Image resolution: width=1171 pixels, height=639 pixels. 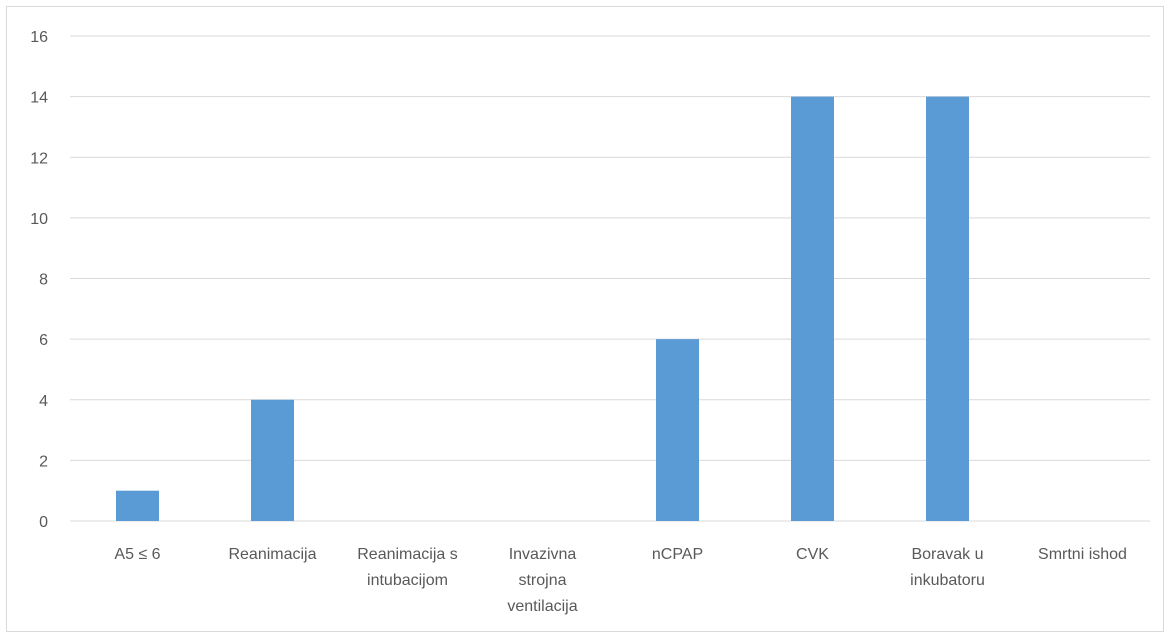 I want to click on x-tick-label: Reanimacija s, so click(x=407, y=554).